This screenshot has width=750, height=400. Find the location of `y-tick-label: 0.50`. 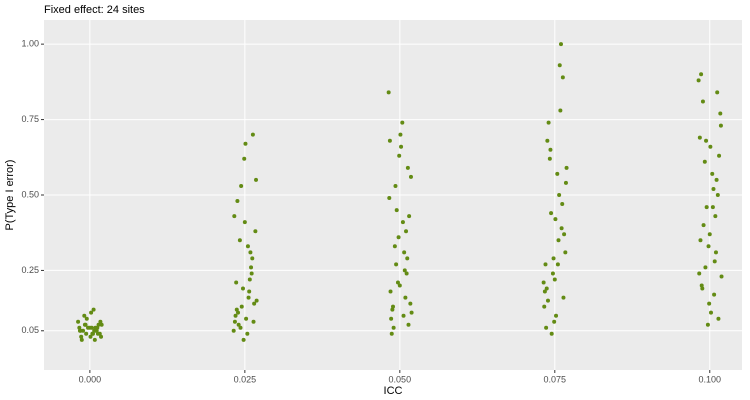

y-tick-label: 0.50 is located at coordinates (30, 194).